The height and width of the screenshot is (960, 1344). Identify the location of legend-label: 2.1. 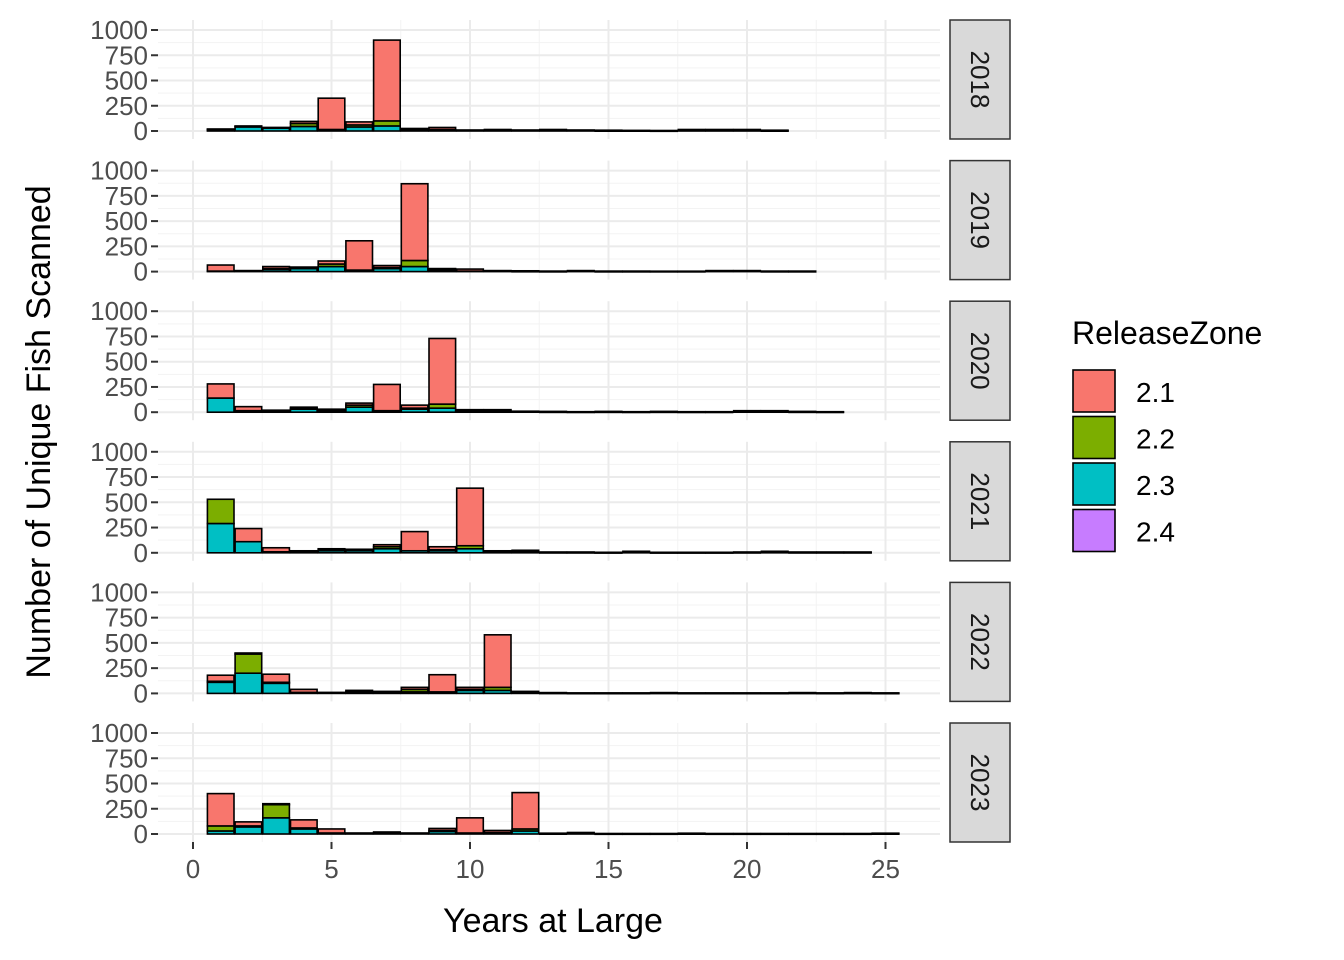
(1155, 392).